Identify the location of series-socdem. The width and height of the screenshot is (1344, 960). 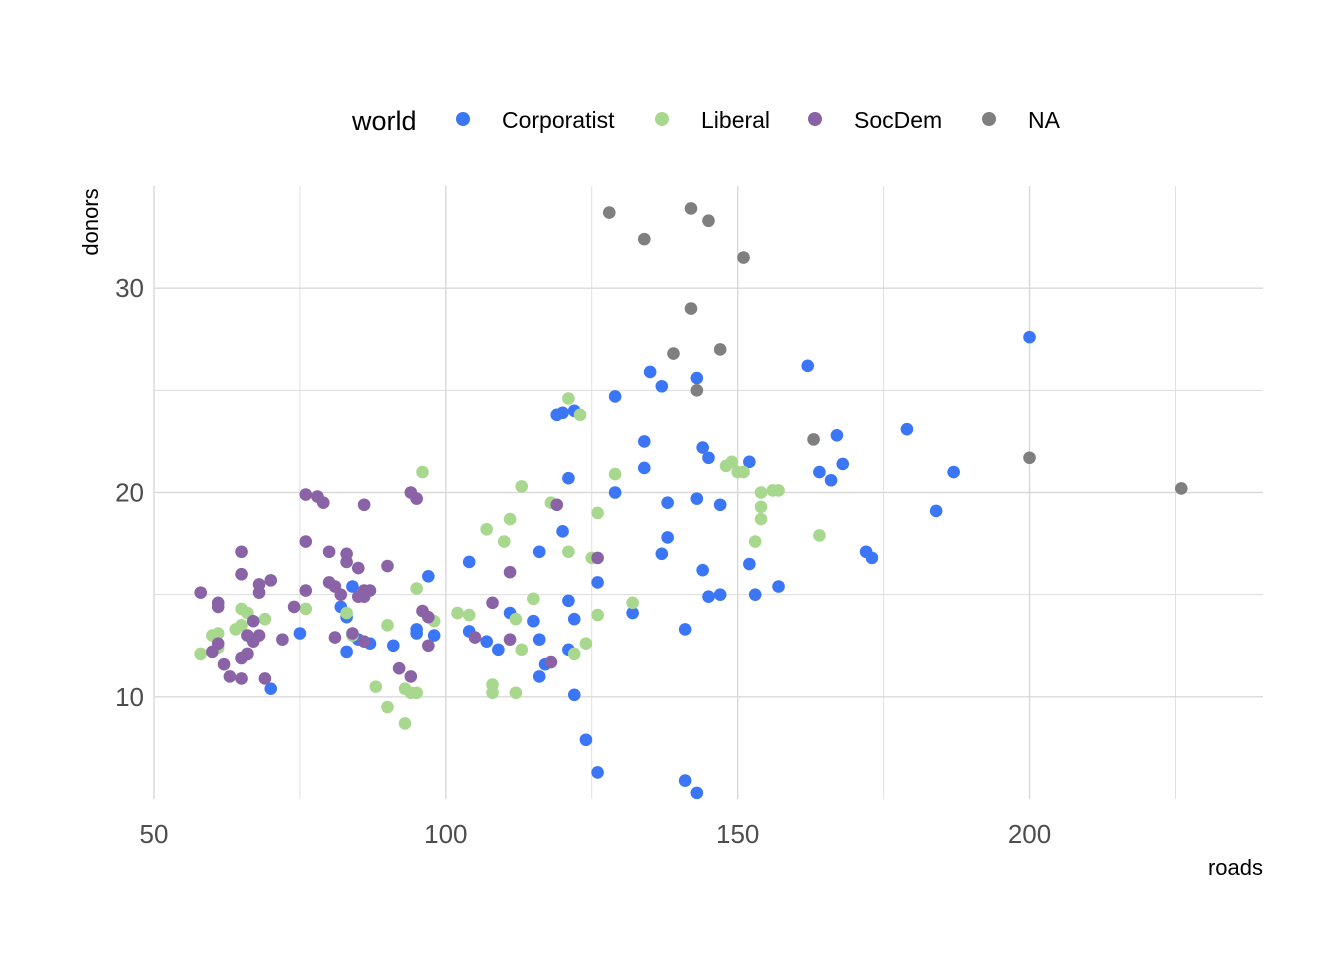
(399, 585).